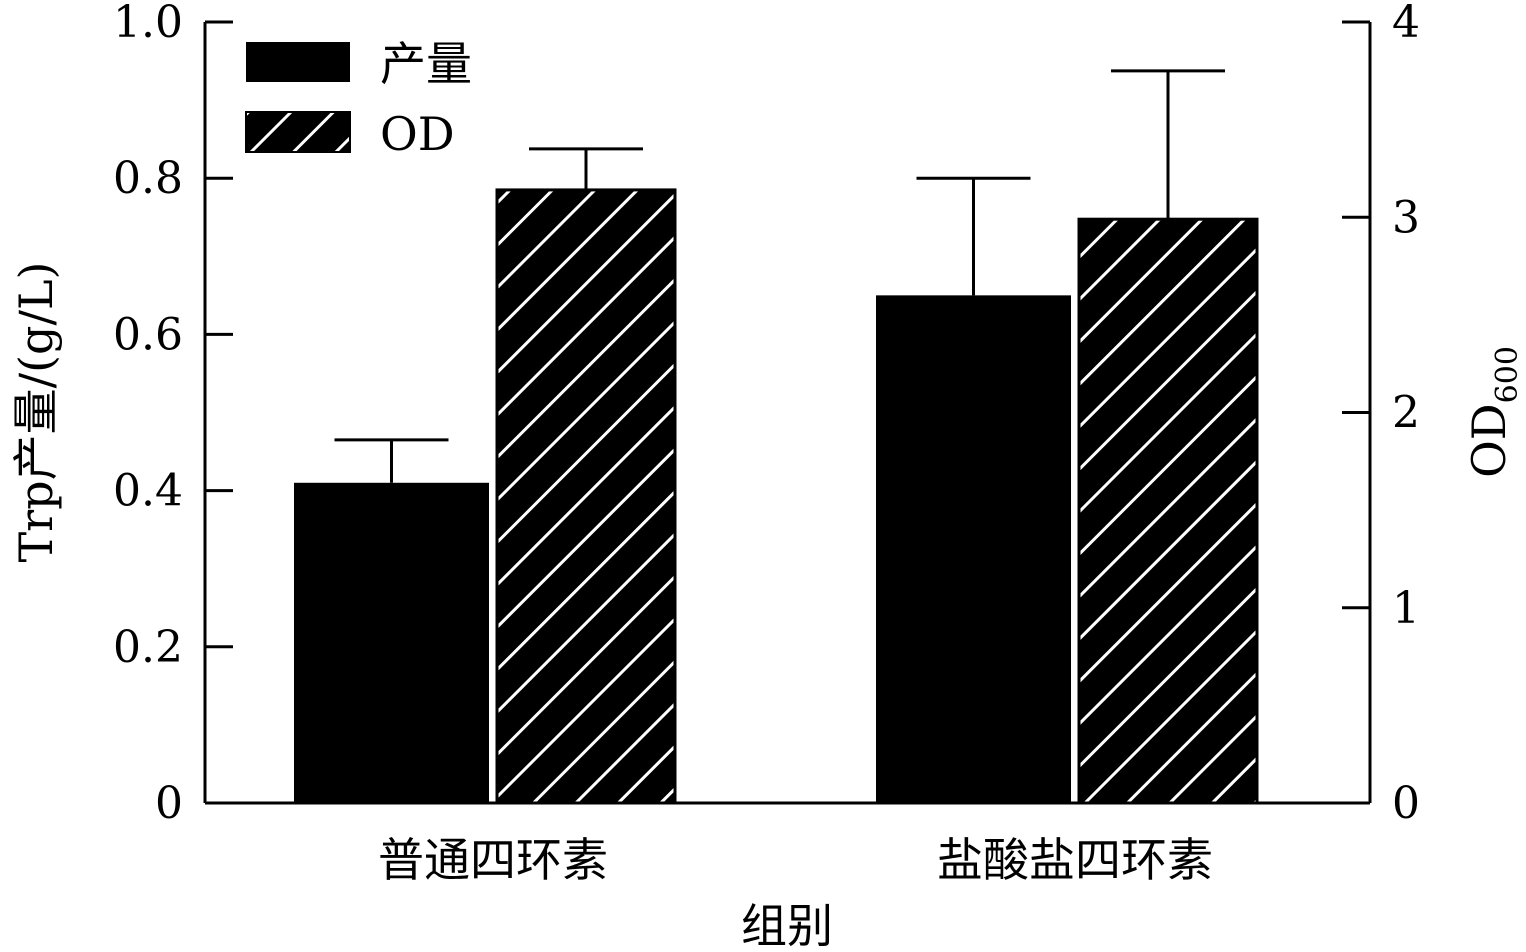 The width and height of the screenshot is (1526, 952). Describe the element at coordinates (787, 925) in the screenshot. I see `x-axis-title: 组别` at that location.